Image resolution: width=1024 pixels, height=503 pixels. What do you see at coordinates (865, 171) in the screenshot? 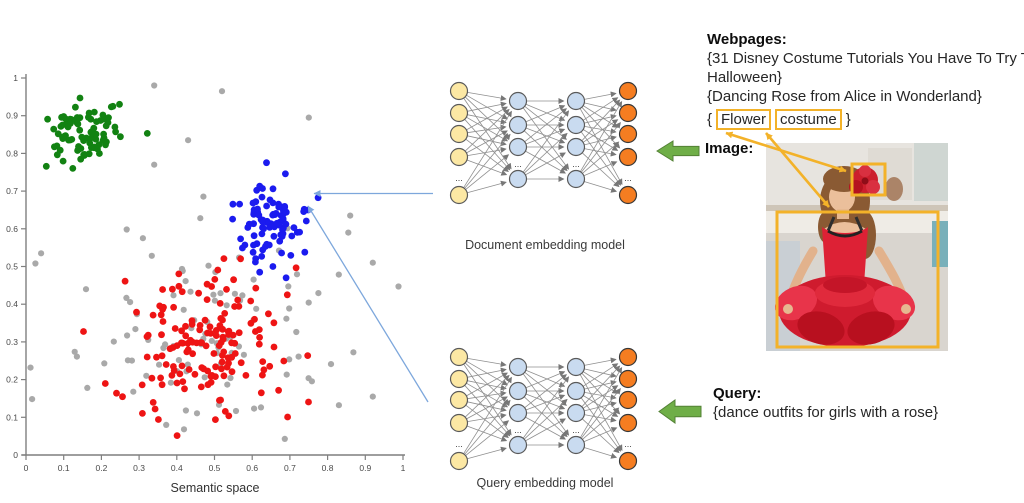
I see `flower-petal` at bounding box center [865, 171].